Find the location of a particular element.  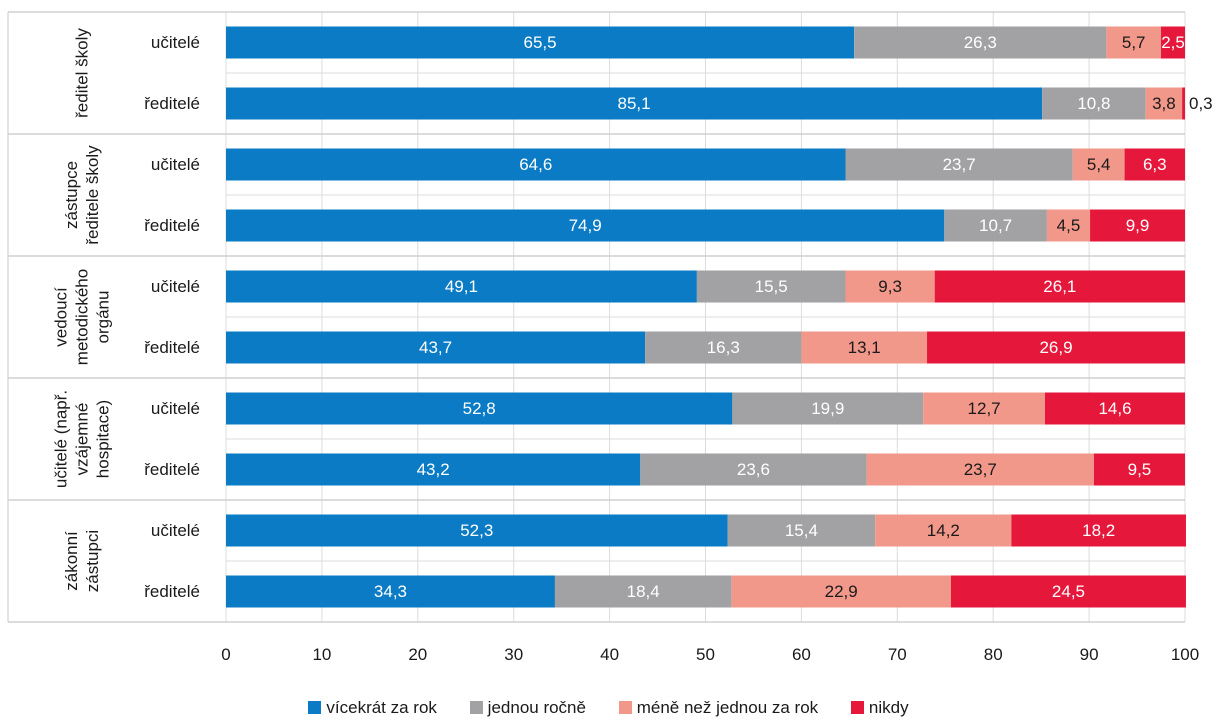

data-label: 3,8 is located at coordinates (1164, 103).